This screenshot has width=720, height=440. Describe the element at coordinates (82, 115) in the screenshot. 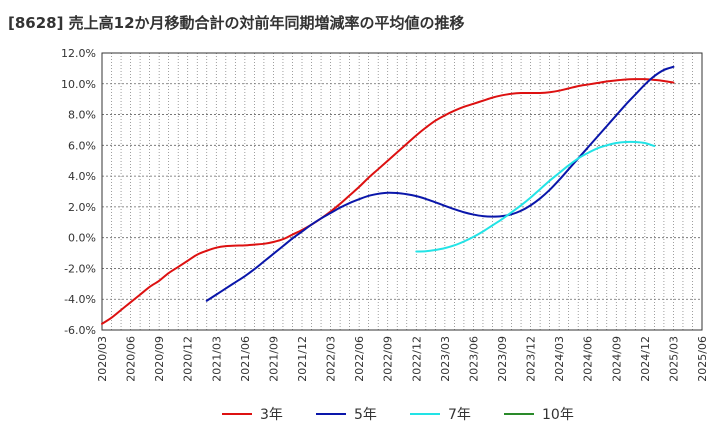

I see `y-tick-label: 8.0%` at that location.